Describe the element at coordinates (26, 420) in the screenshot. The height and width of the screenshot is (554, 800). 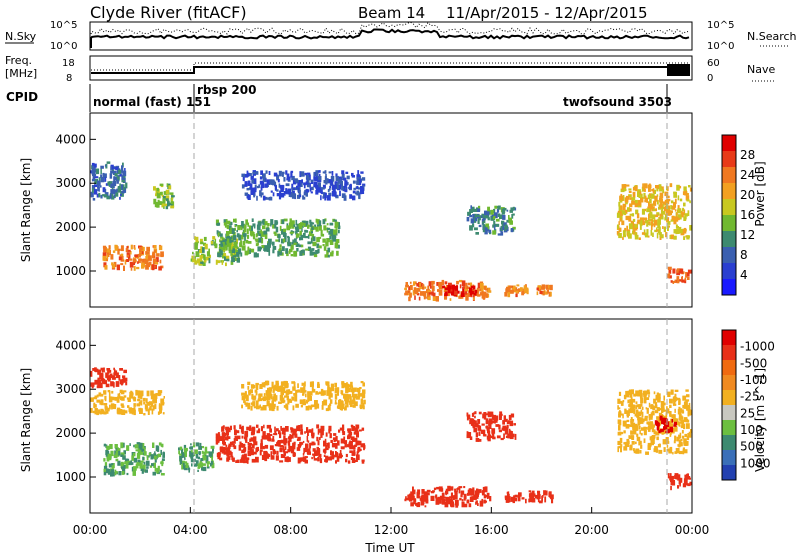
I see `velocity-y-label: Slant Range [km]` at that location.